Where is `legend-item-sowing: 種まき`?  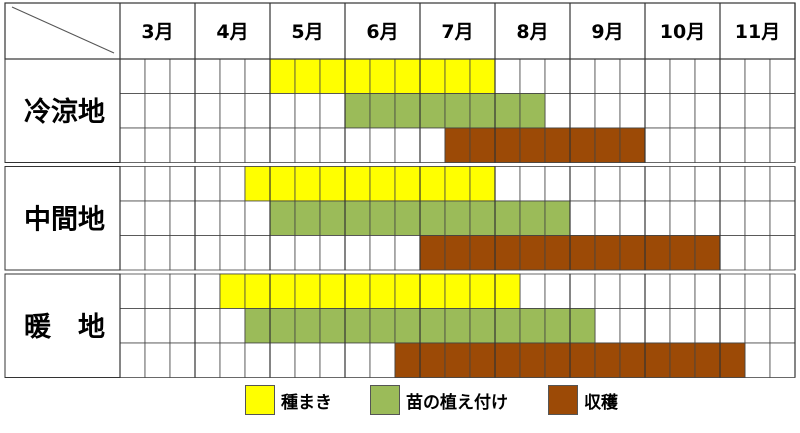
legend-item-sowing: 種まき is located at coordinates (288, 400).